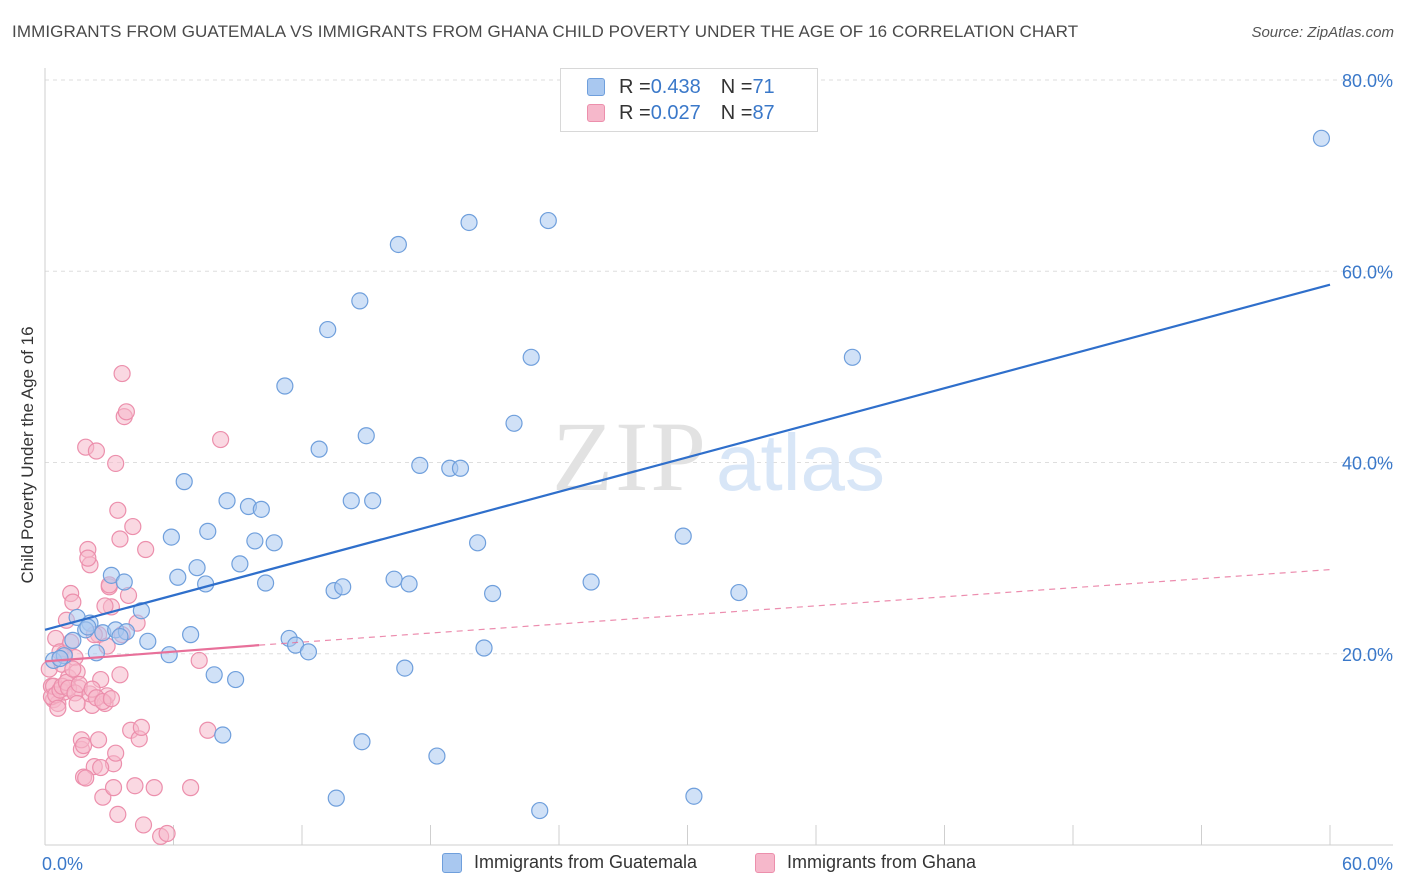 The image size is (1406, 892). I want to click on x-tick-label: 0.0%, so click(62, 864).